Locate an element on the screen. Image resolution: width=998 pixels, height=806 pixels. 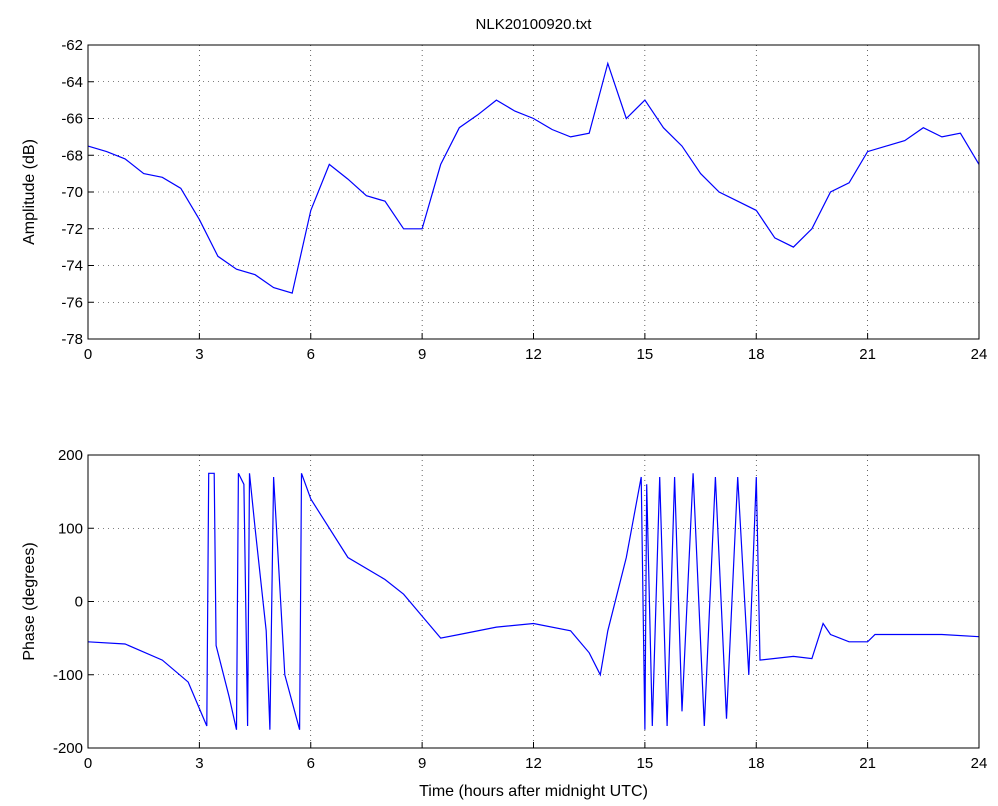
y-tick-label: -200 is located at coordinates (68, 748).